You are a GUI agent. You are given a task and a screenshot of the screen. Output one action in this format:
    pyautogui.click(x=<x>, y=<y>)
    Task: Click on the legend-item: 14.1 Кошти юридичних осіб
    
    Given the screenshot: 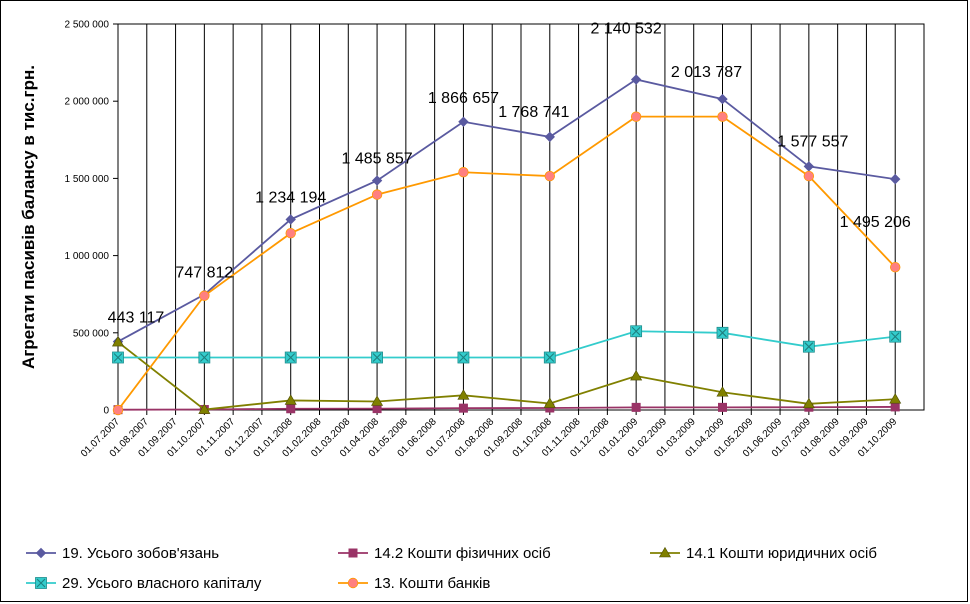 What is the action you would take?
    pyautogui.click(x=763, y=553)
    